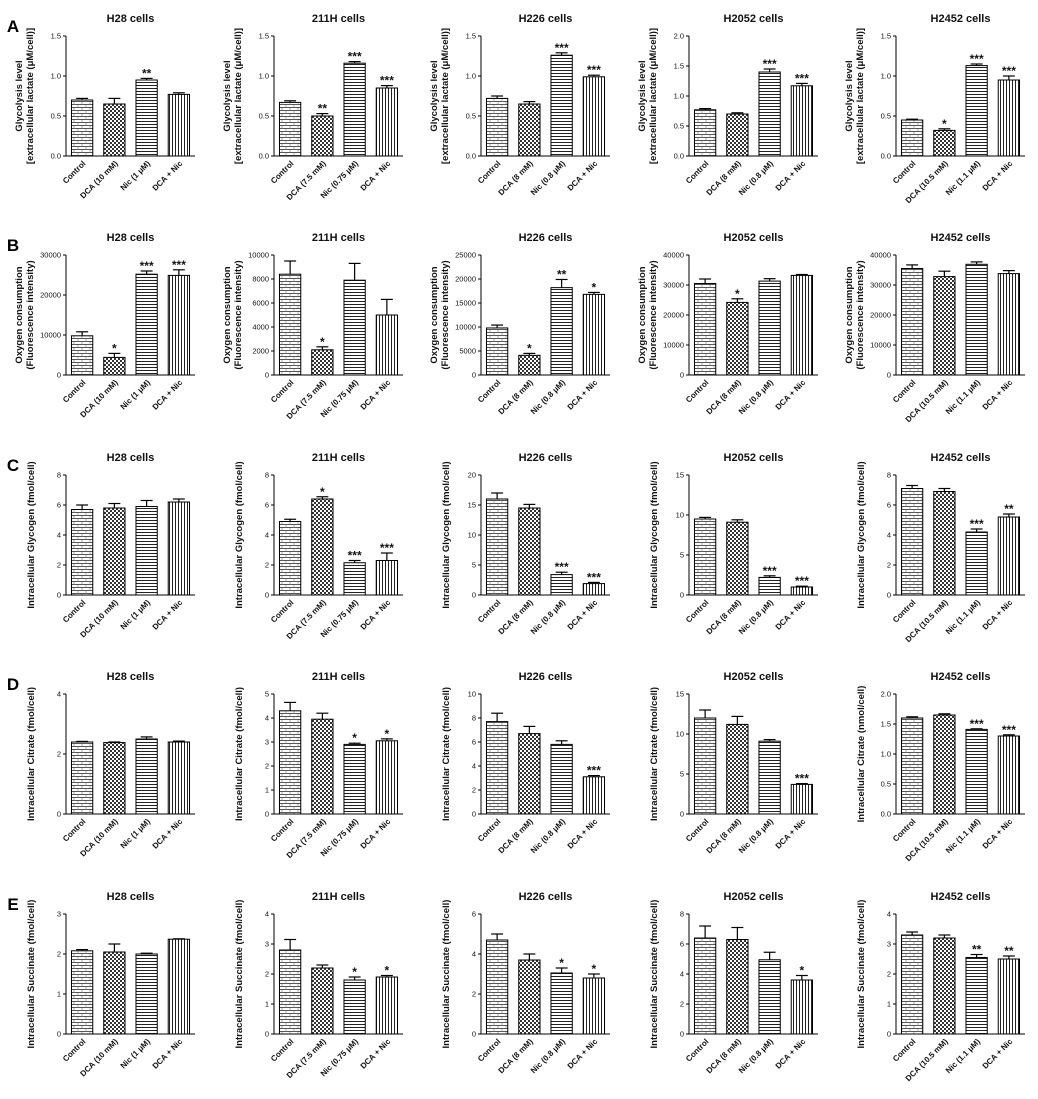  Describe the element at coordinates (886, 694) in the screenshot. I see `y-tick-label: 2.0` at that location.